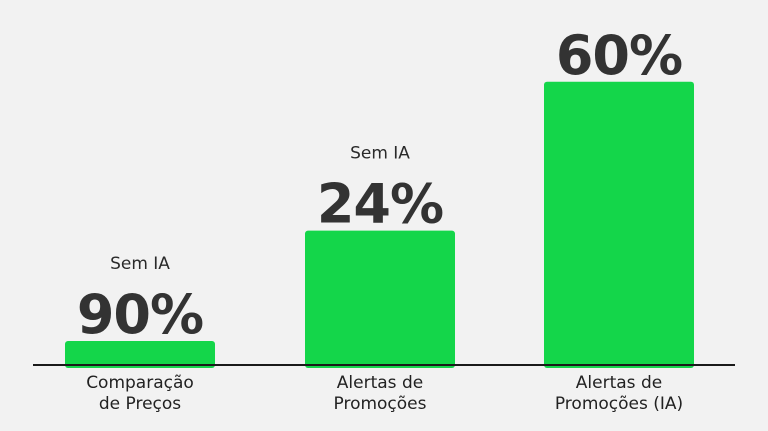 This screenshot has height=431, width=768. Describe the element at coordinates (619, 404) in the screenshot. I see `category-label-3-line-2: Promoções (IA)` at that location.